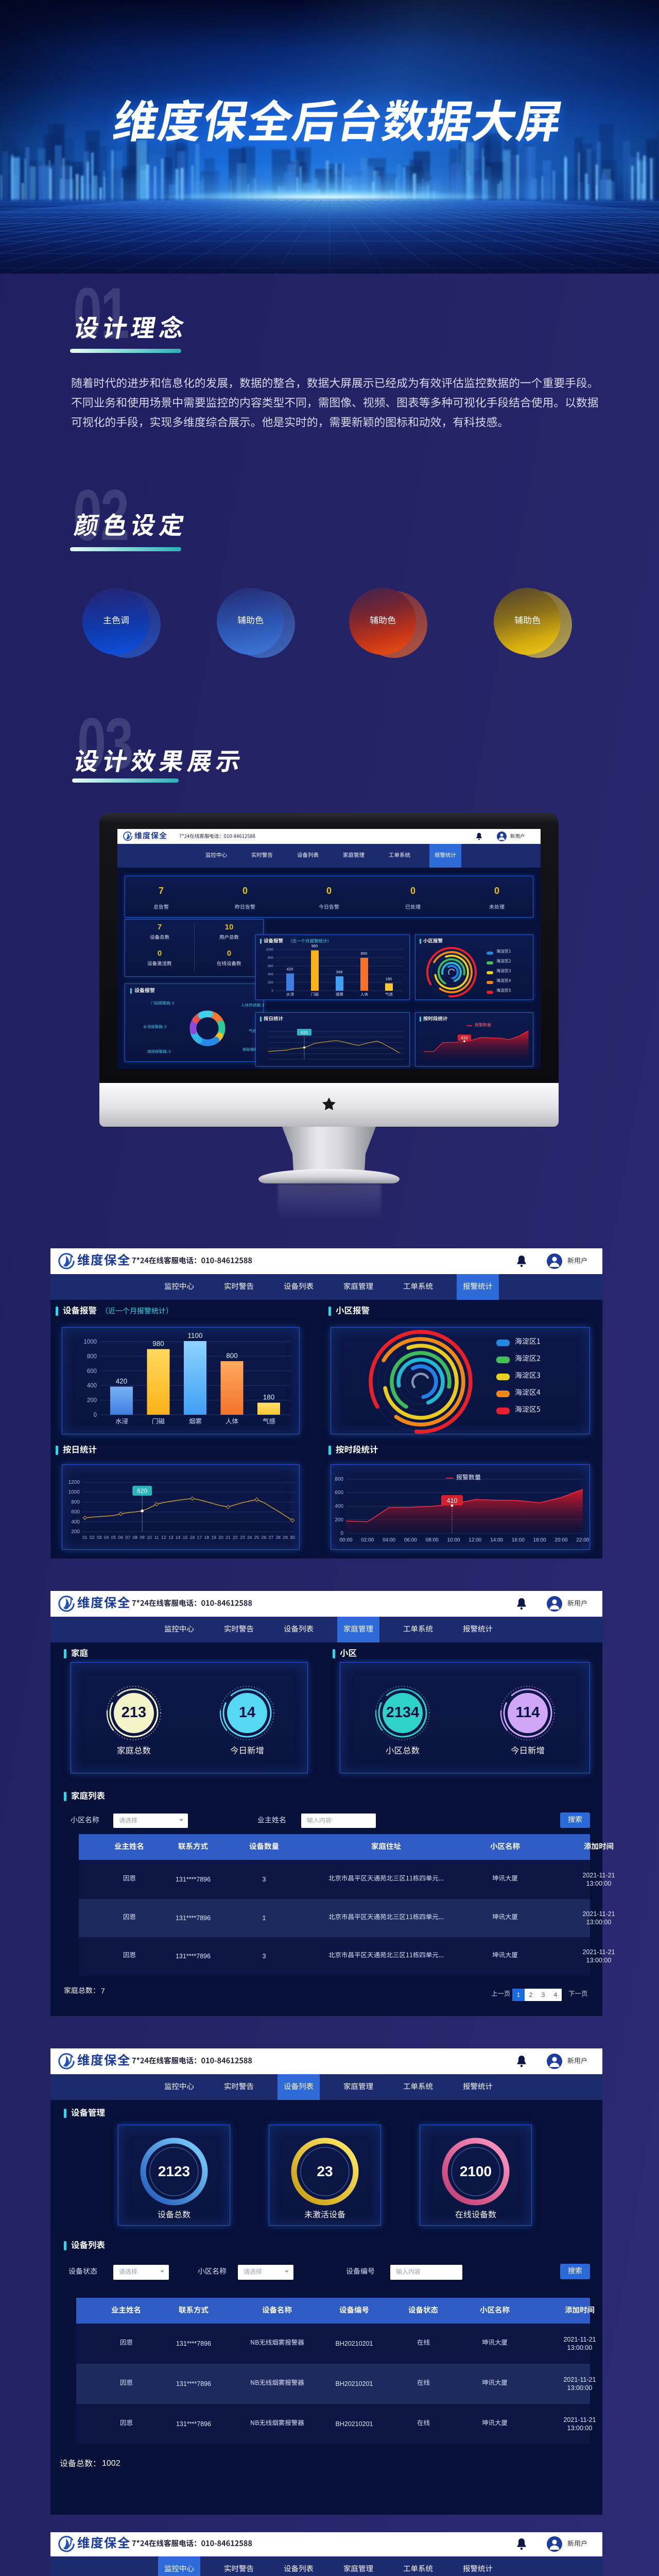  What do you see at coordinates (518, 1540) in the screenshot?
I see `svg-text: 16:00` at bounding box center [518, 1540].